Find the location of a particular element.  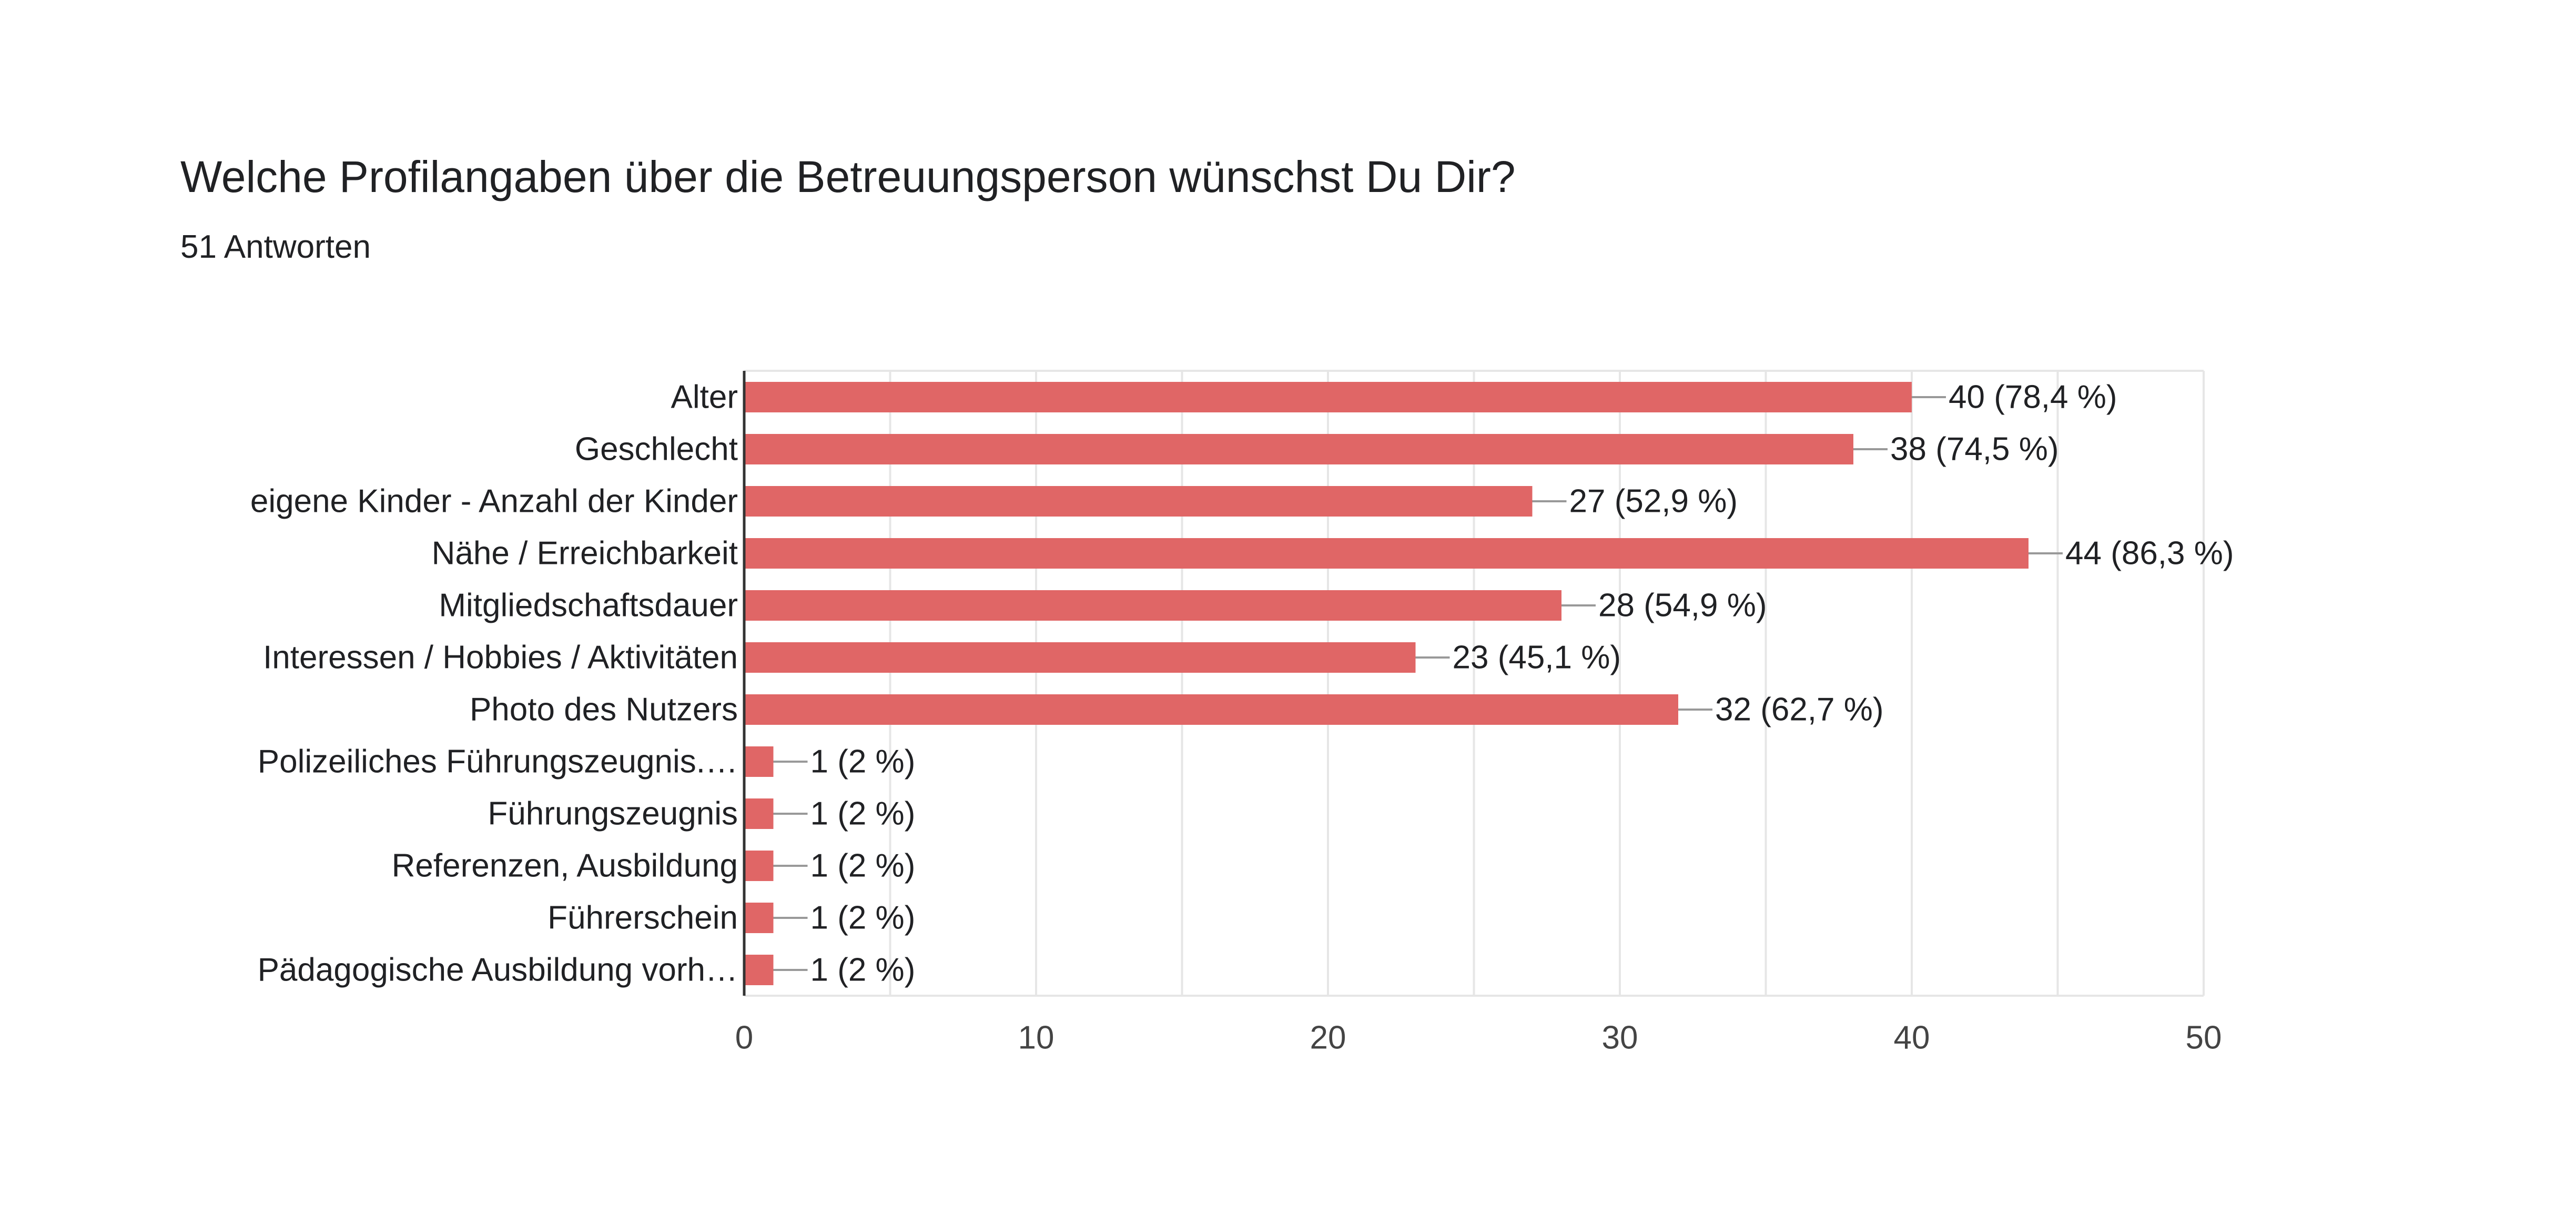

category-label: Mitgliedschaftsdauer is located at coordinates (589, 606).